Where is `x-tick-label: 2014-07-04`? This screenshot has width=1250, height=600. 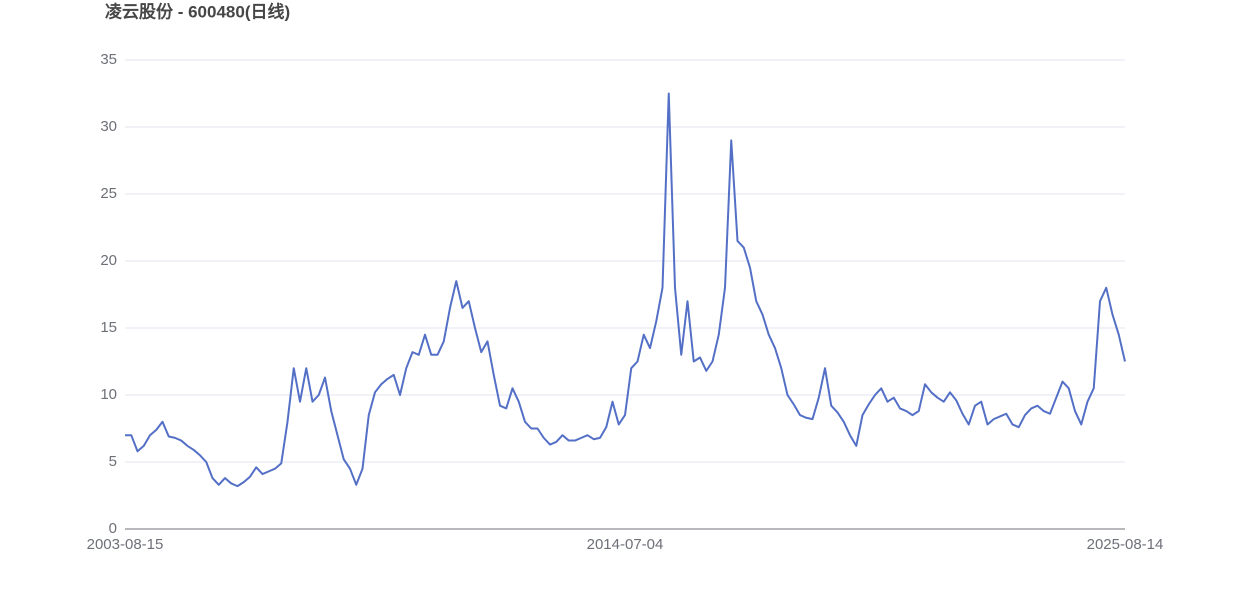
x-tick-label: 2014-07-04 is located at coordinates (625, 544).